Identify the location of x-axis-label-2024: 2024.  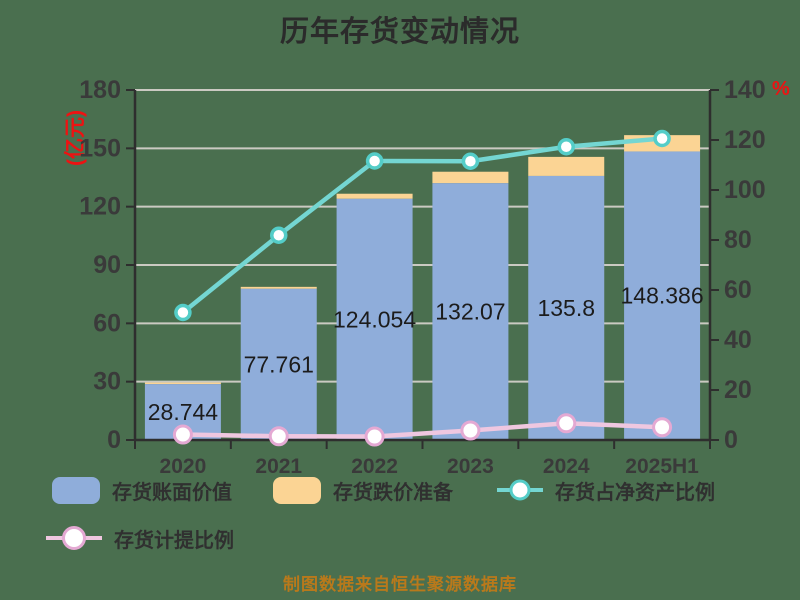
(566, 466).